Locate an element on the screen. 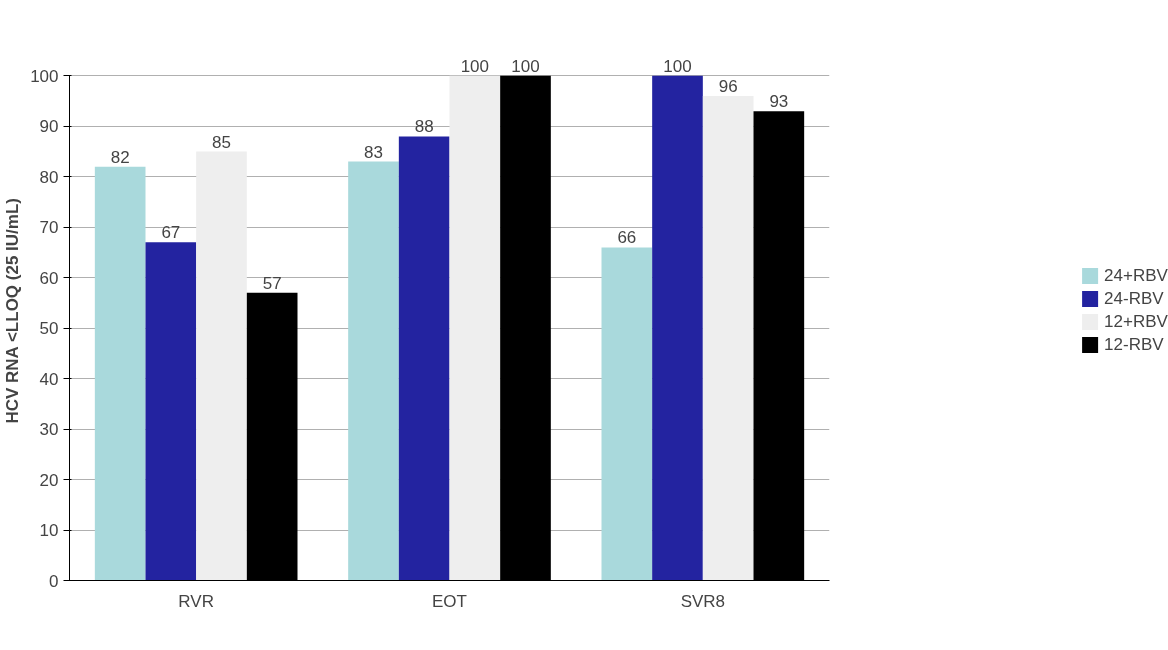 The height and width of the screenshot is (650, 1168). x-tick-label: RVR is located at coordinates (196, 601).